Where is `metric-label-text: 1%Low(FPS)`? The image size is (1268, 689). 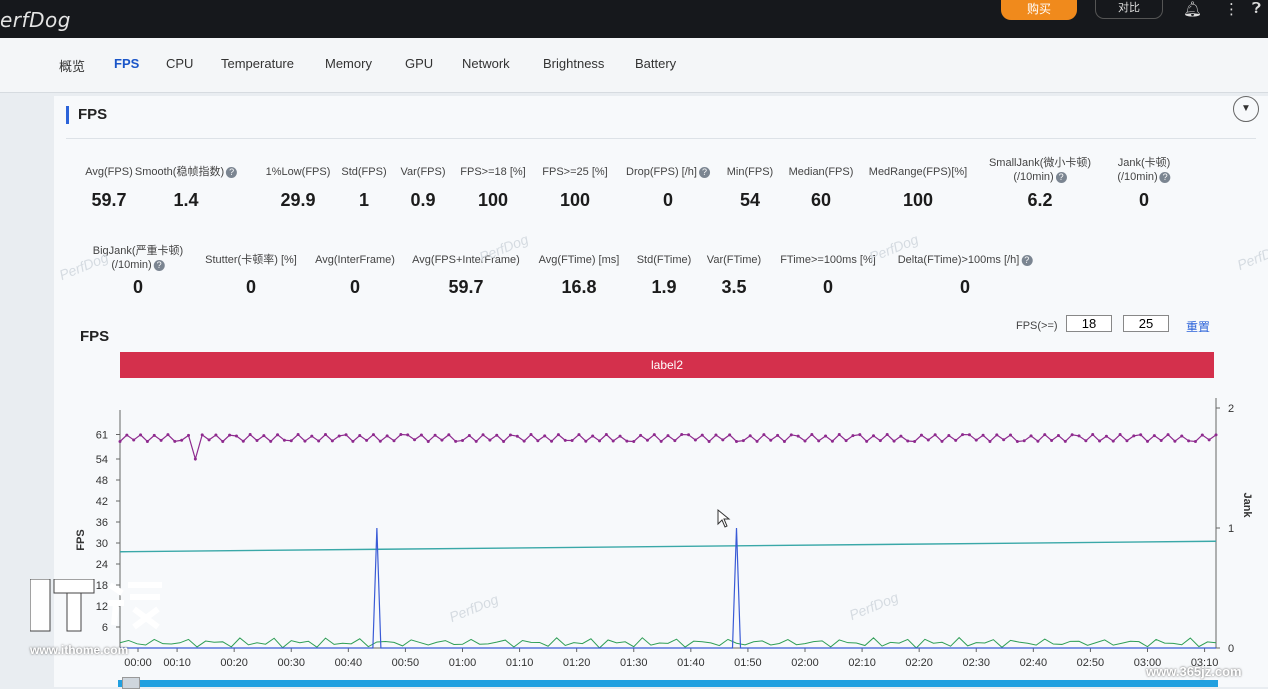 metric-label-text: 1%Low(FPS) is located at coordinates (298, 172).